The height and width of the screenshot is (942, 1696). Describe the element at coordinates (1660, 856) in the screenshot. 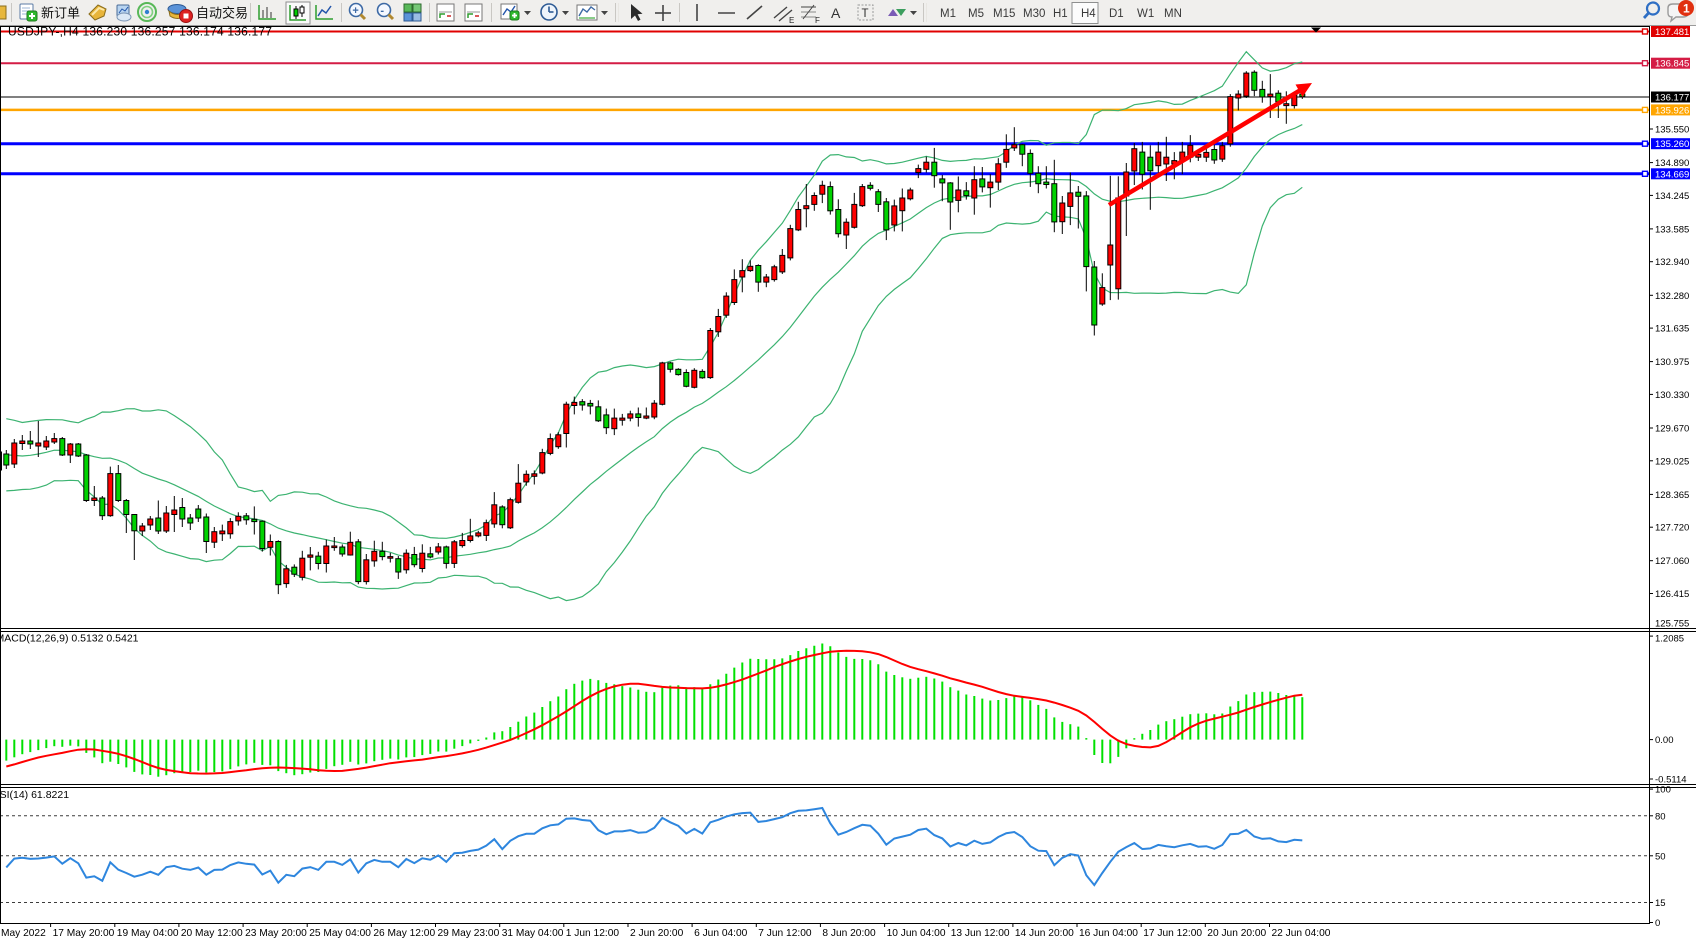

I see `svg-text: 50` at that location.